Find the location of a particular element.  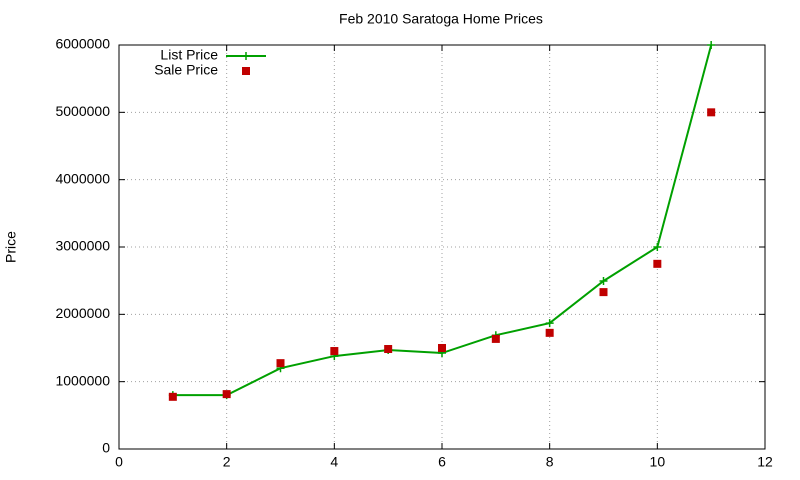

y-tick-label: 1000000 is located at coordinates (82, 380).